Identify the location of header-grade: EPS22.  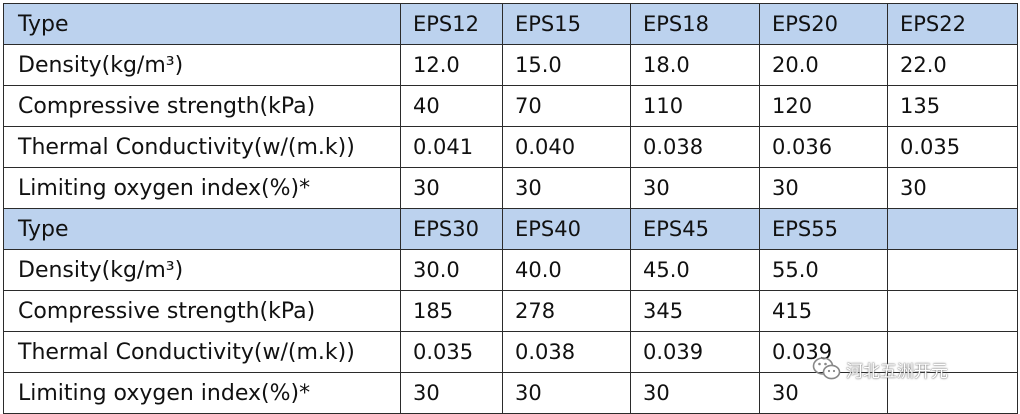
(952, 24).